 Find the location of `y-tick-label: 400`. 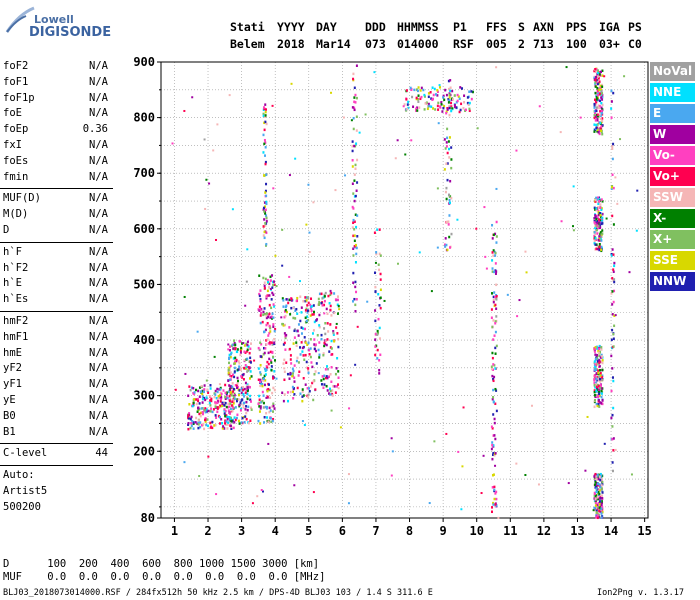

y-tick-label: 400 is located at coordinates (144, 340).